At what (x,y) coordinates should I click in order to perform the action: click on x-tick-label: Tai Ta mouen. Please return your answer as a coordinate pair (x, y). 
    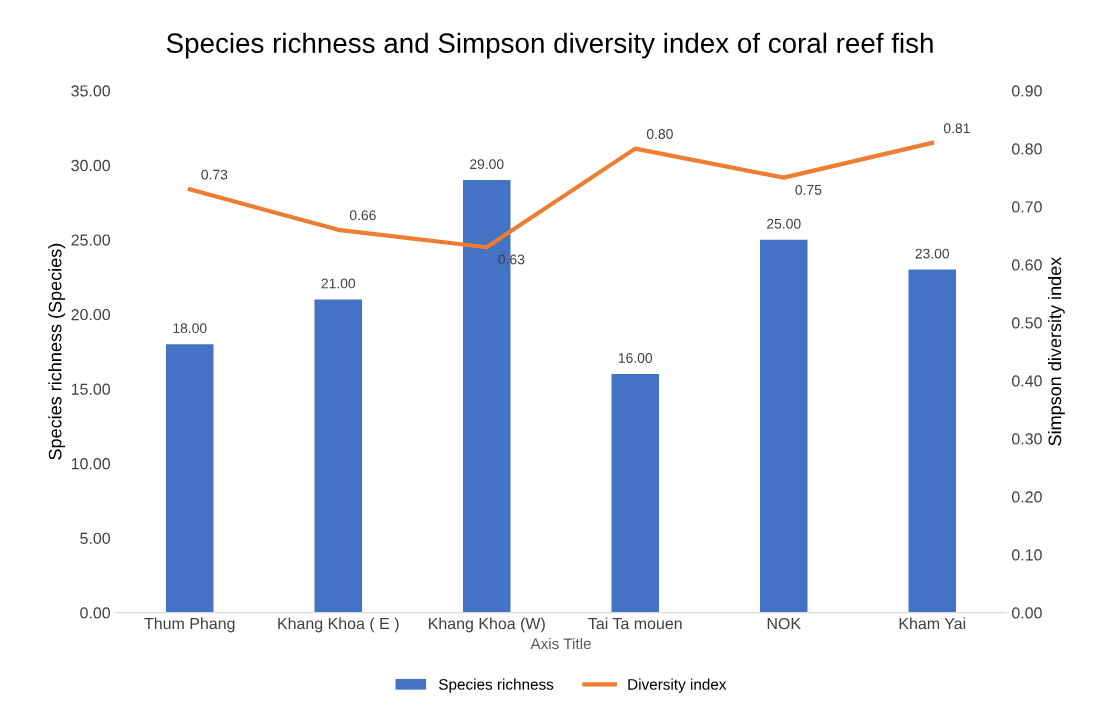
    Looking at the image, I should click on (635, 623).